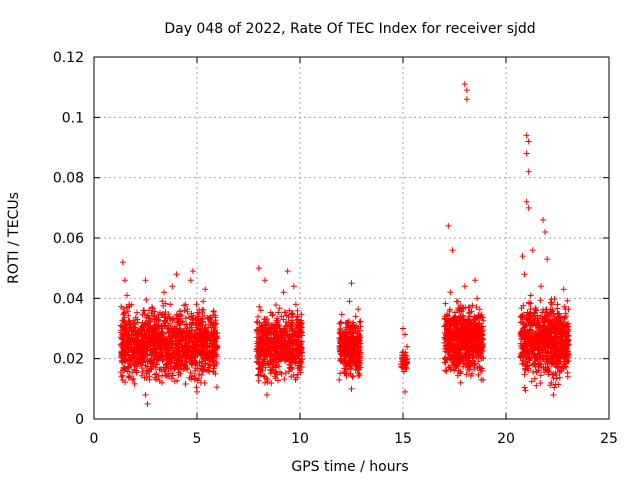  Describe the element at coordinates (68, 299) in the screenshot. I see `y-tick-label: 0.04` at that location.